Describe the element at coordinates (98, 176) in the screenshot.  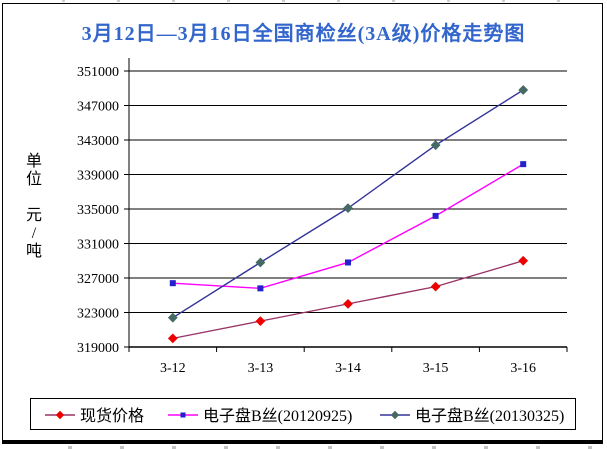
I see `y-tick-label: 339000` at that location.